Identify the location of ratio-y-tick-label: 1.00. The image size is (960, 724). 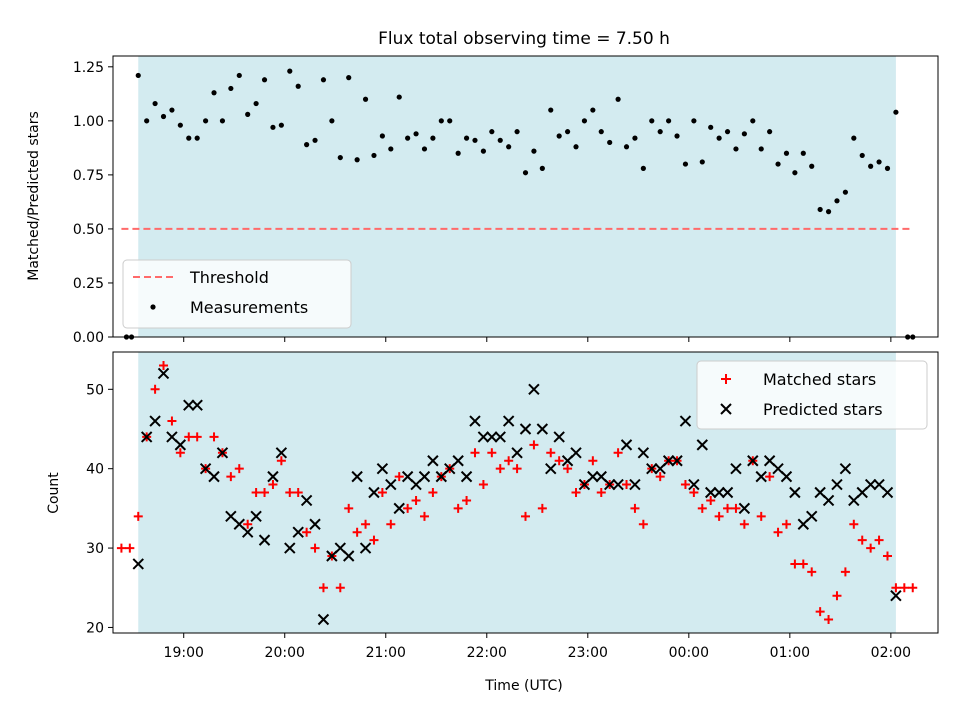
(88, 122).